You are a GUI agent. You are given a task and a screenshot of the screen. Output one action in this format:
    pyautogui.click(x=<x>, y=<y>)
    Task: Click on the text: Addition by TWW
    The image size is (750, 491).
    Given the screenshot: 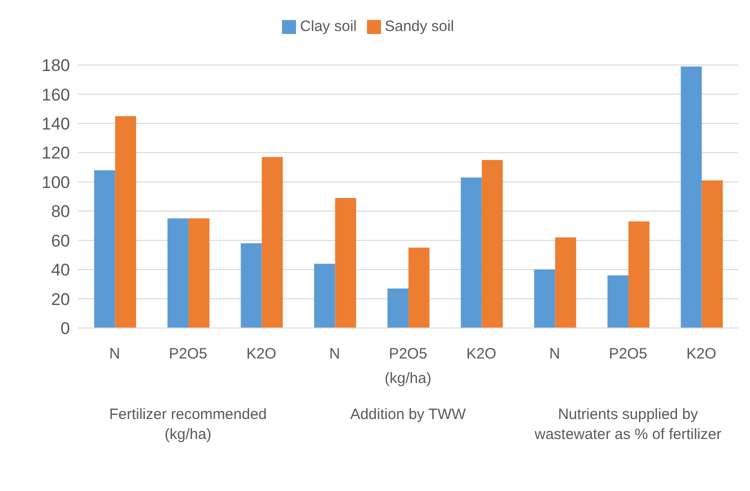 What is the action you would take?
    pyautogui.click(x=408, y=415)
    